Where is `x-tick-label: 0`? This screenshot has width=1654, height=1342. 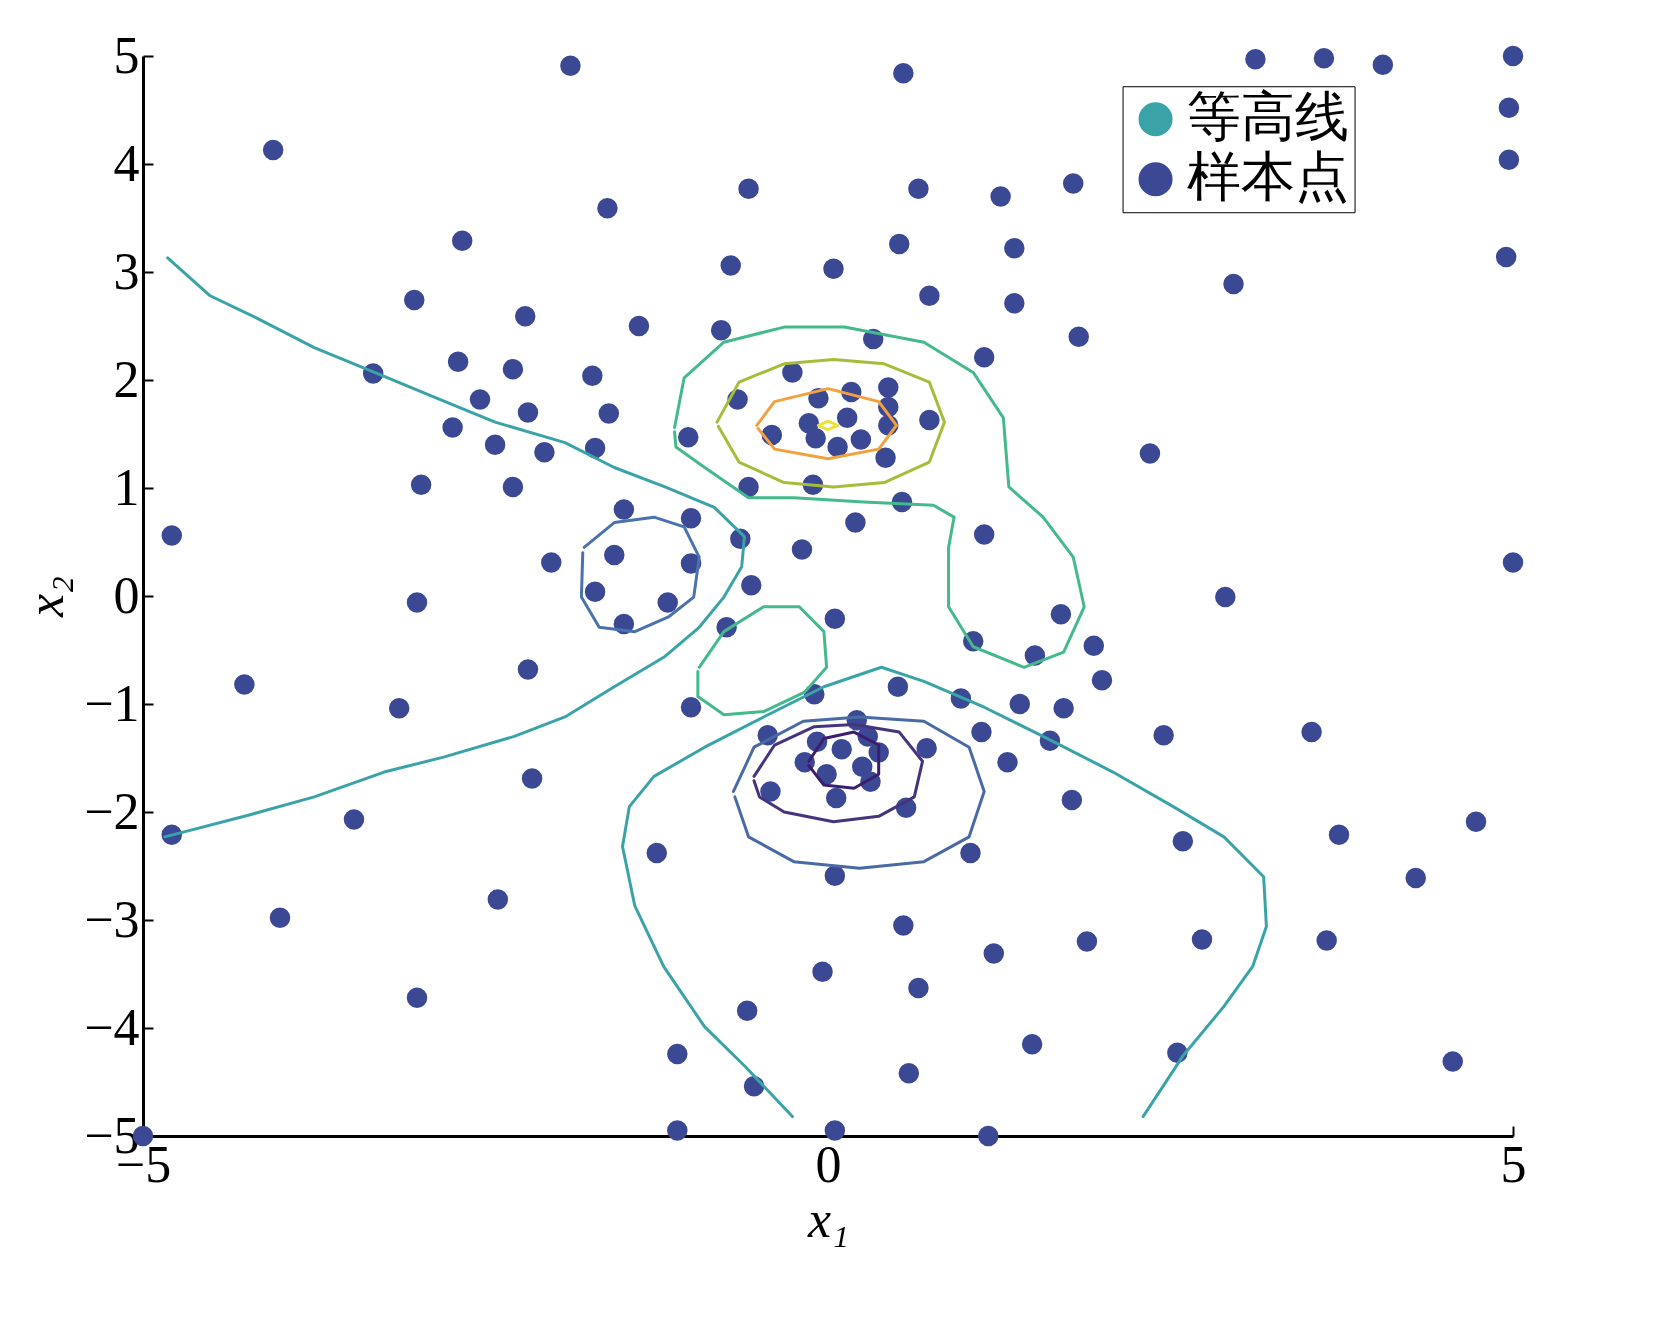 x-tick-label: 0 is located at coordinates (828, 1164).